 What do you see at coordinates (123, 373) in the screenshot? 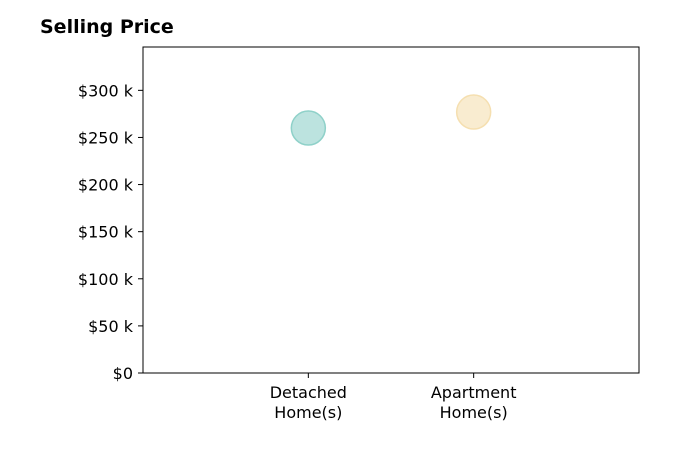
I see `y-tick-label: $0` at bounding box center [123, 373].